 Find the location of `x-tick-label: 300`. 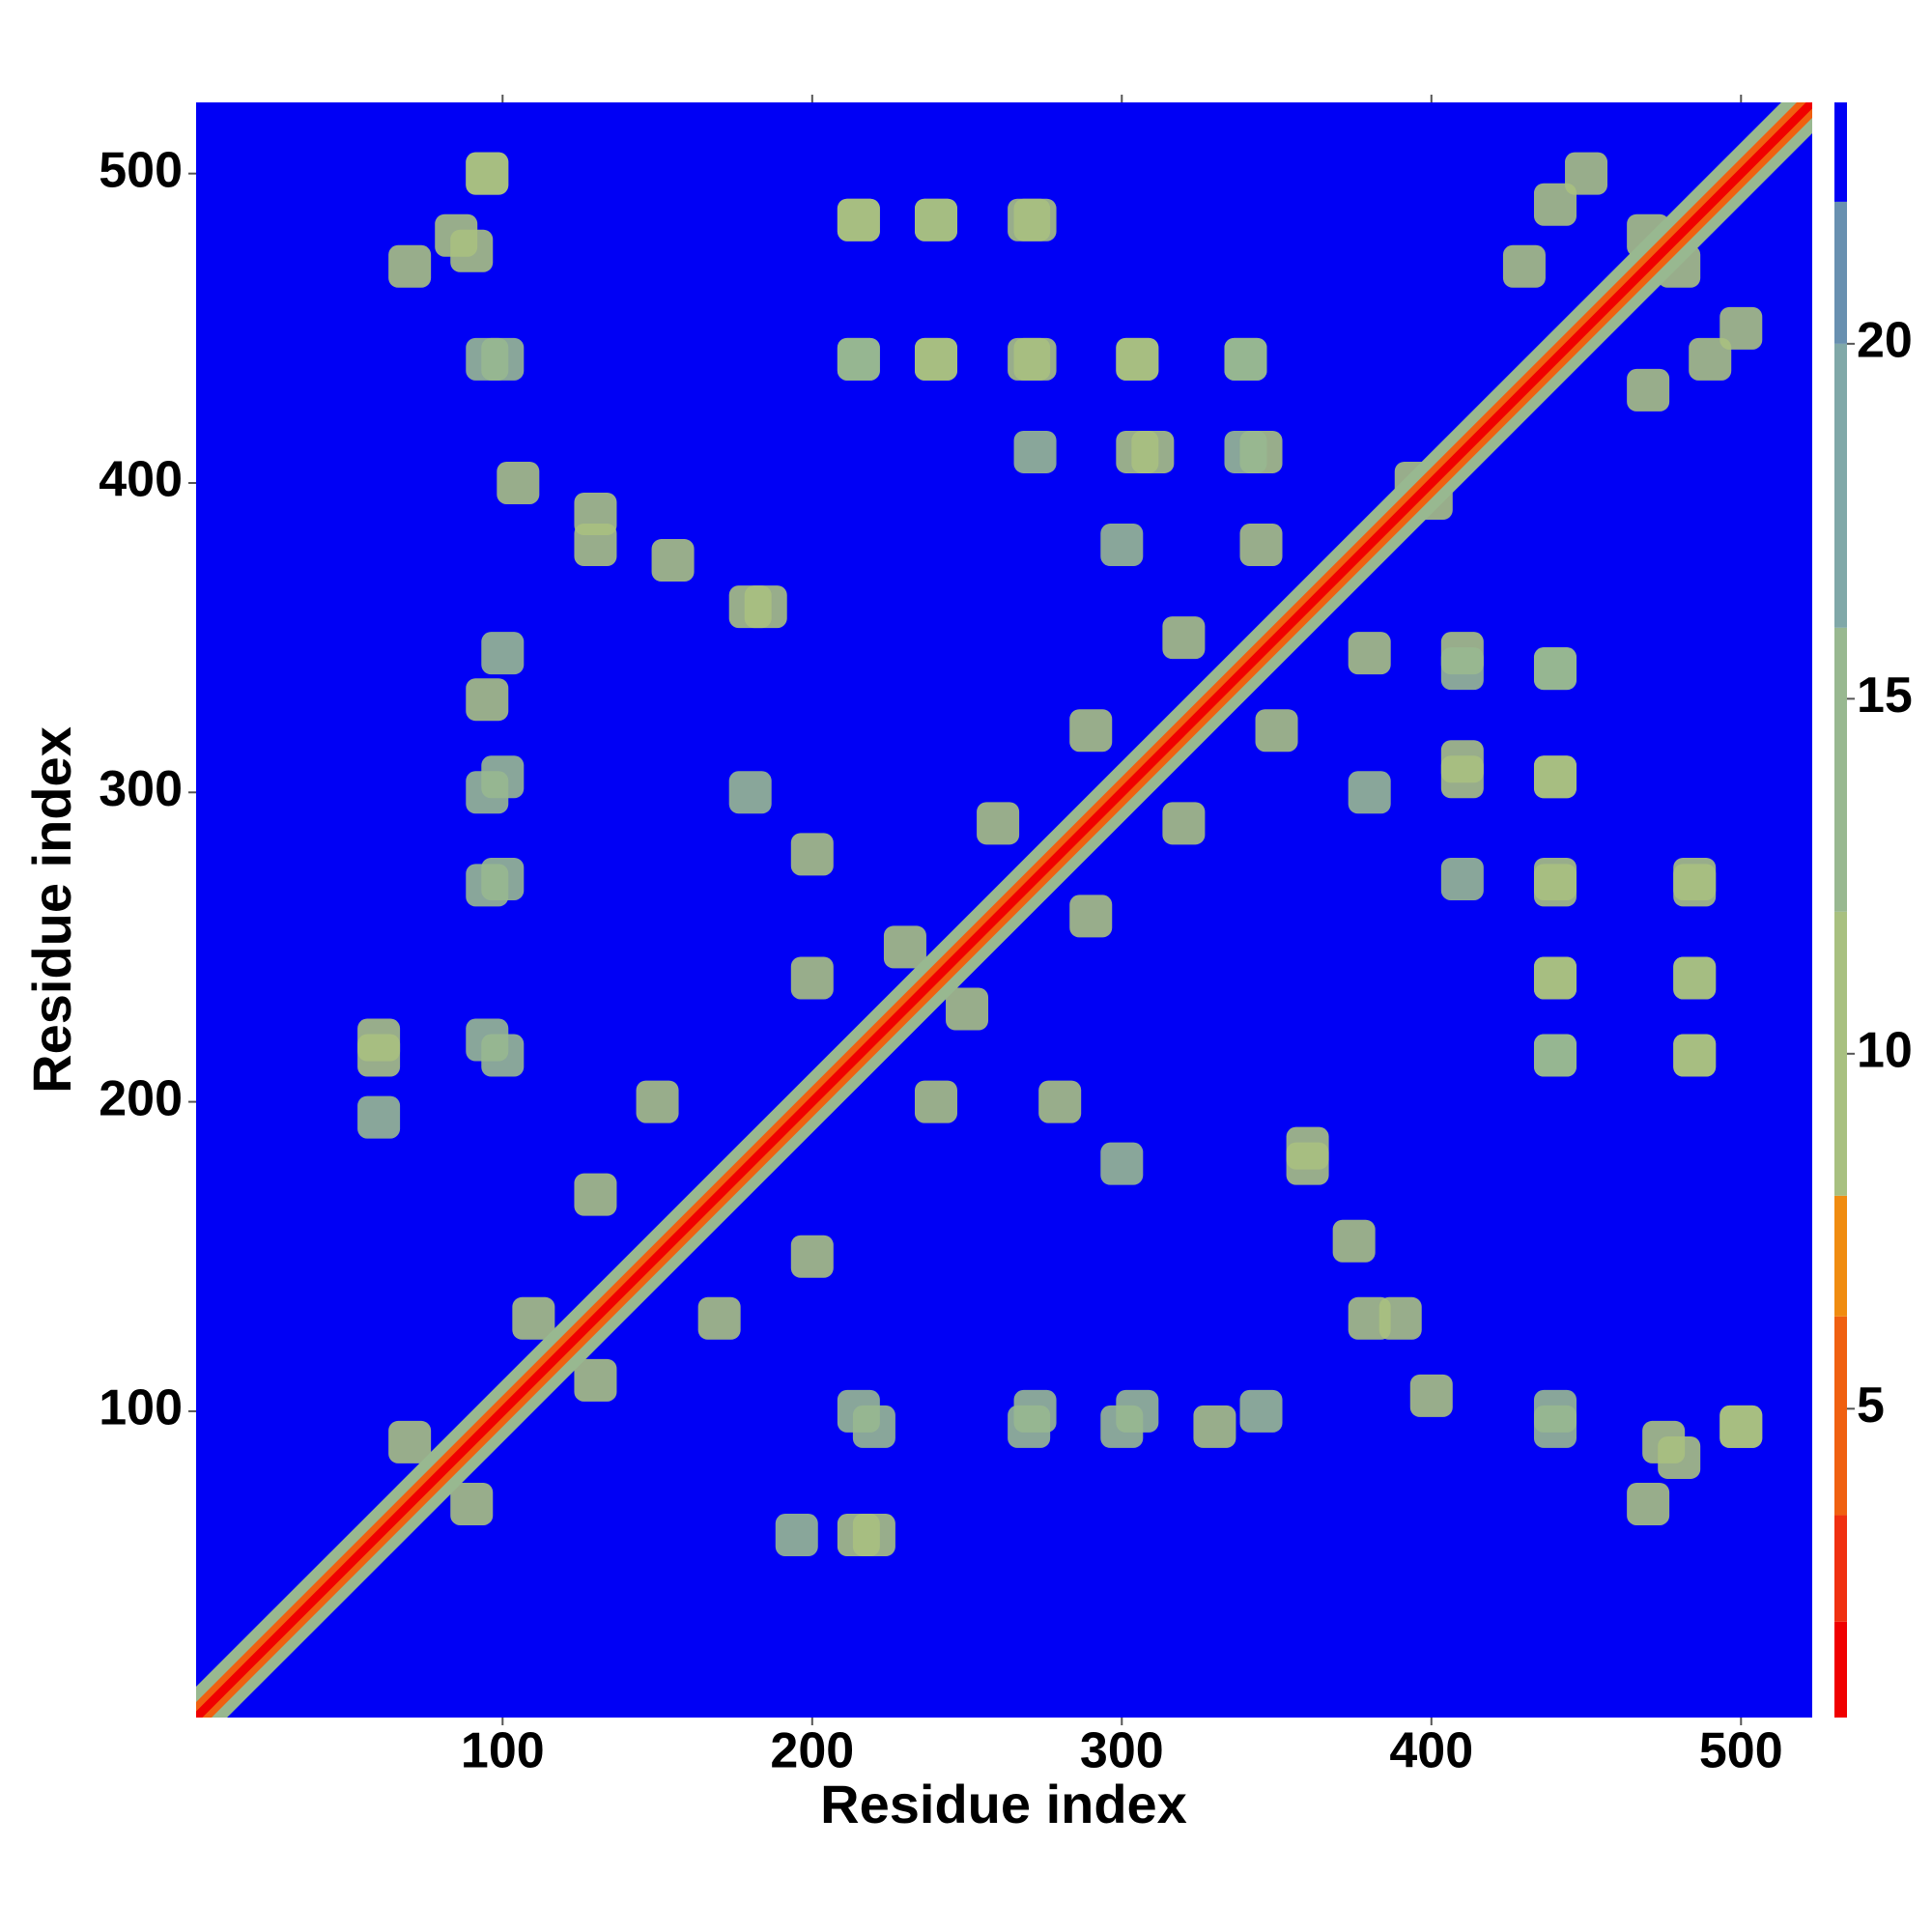

x-tick-label: 300 is located at coordinates (1122, 1751).